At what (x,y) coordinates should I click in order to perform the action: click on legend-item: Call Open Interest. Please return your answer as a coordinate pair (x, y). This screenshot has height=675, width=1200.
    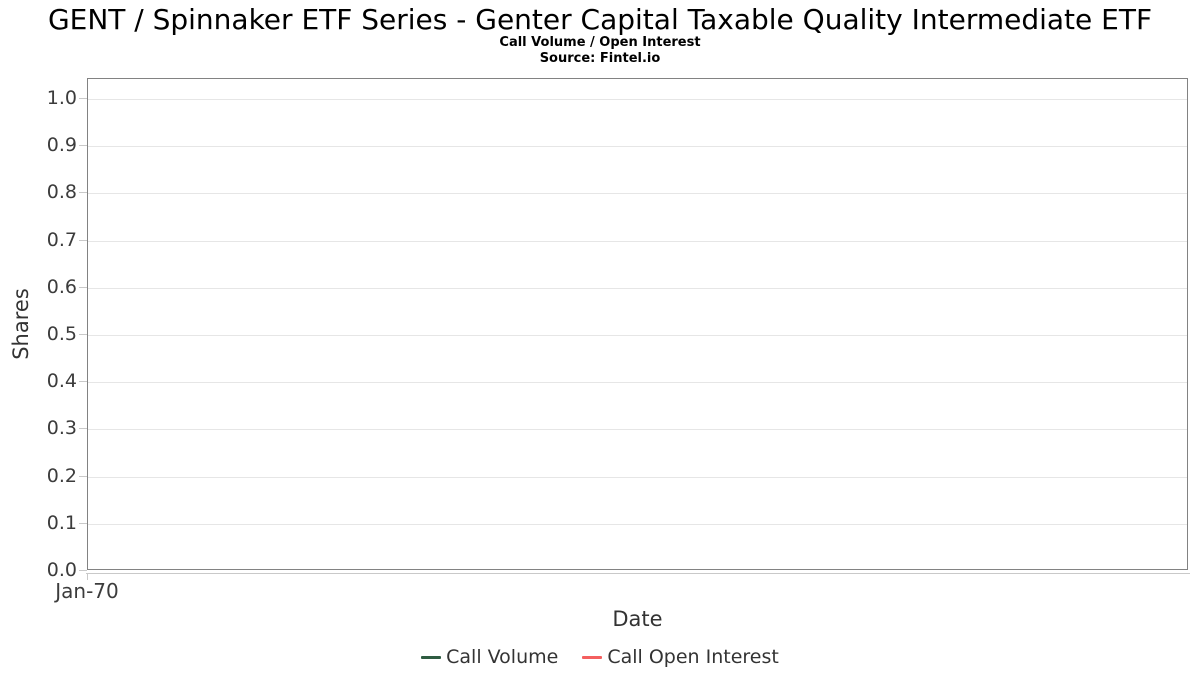
    Looking at the image, I should click on (680, 657).